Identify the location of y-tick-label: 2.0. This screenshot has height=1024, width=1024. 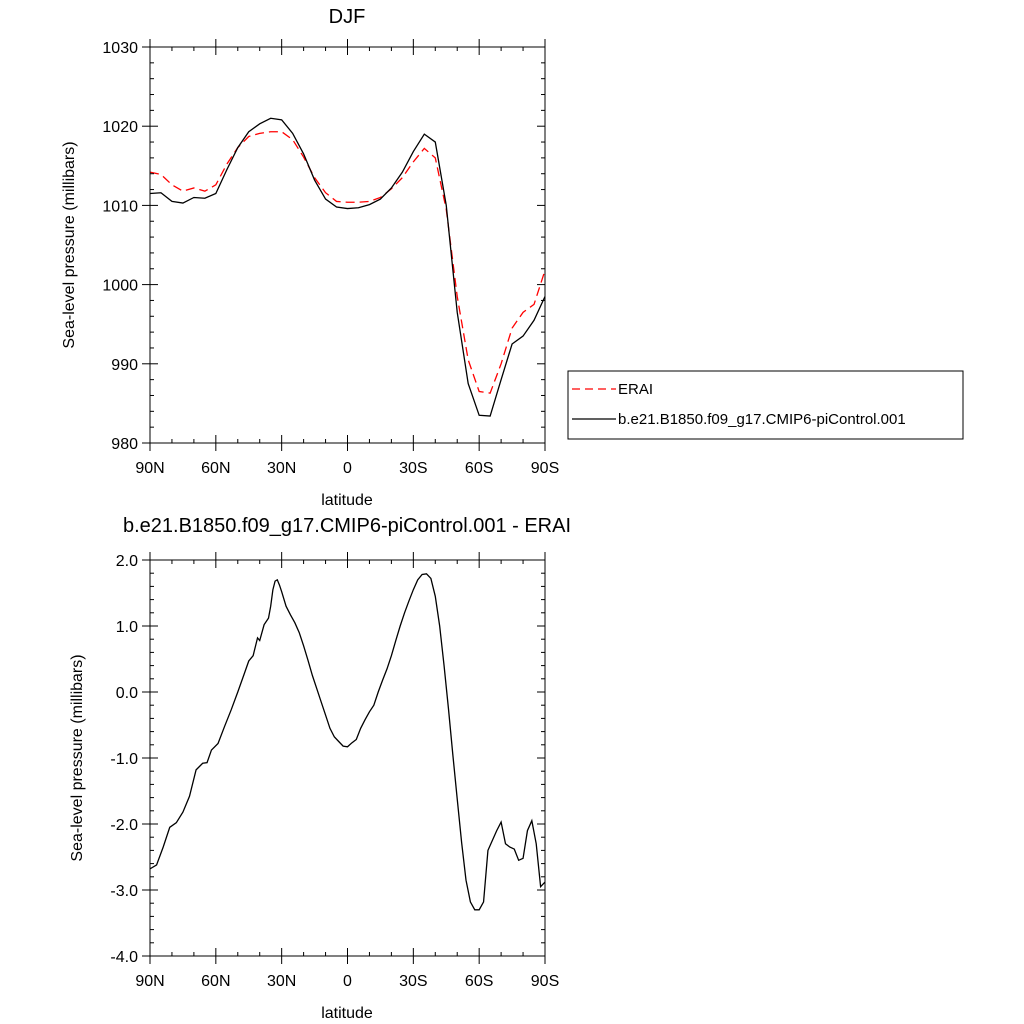
(127, 561).